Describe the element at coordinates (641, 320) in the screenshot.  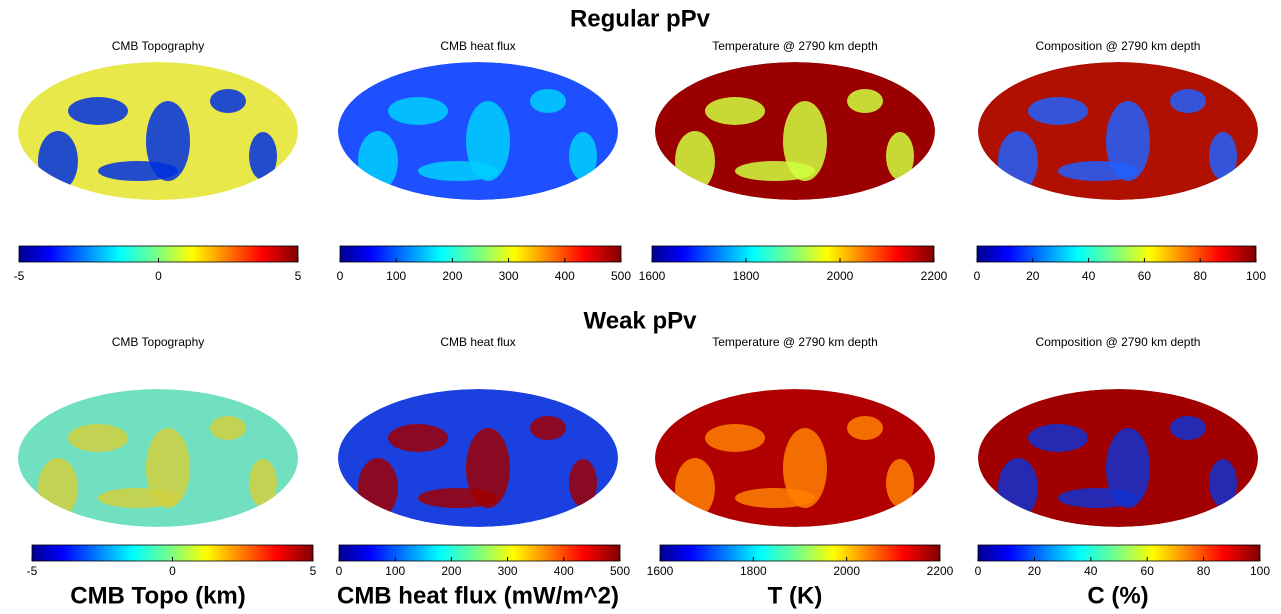
I see `row-title: Weak pPv` at that location.